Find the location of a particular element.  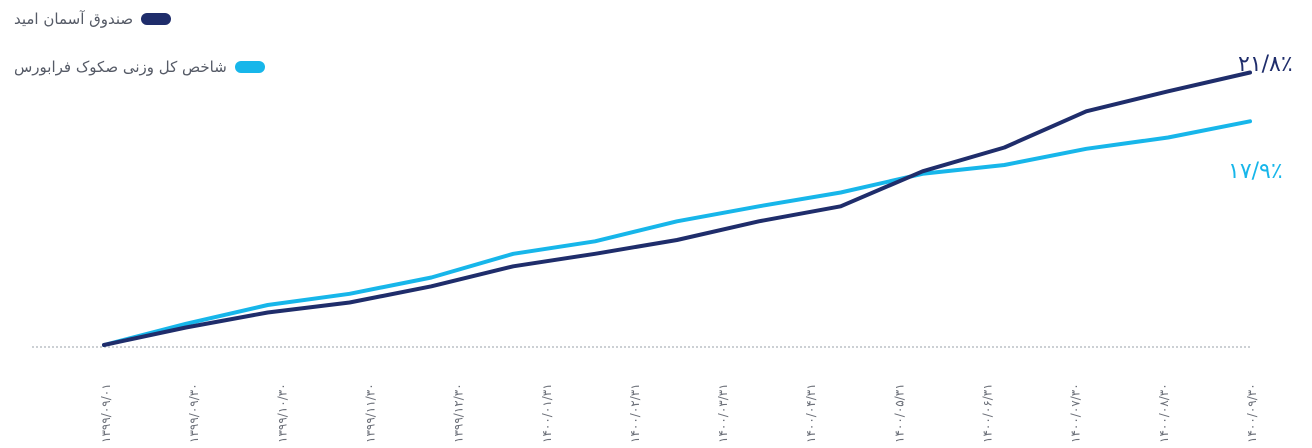

legend-item-fund: صندوق آسمان امید is located at coordinates (93, 19).